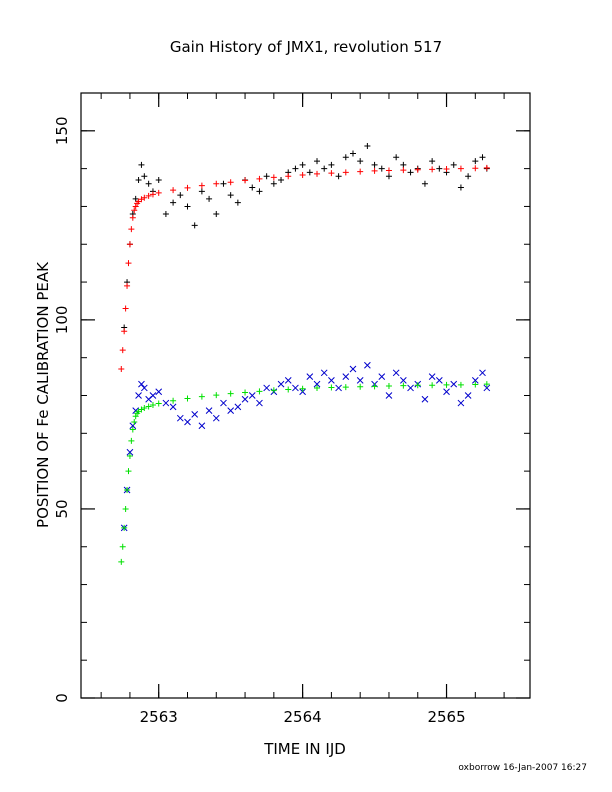 This screenshot has height=792, width=612. What do you see at coordinates (43, 394) in the screenshot?
I see `y-axis-label: POSITION OF Fe CALIBRATION PEAK` at bounding box center [43, 394].